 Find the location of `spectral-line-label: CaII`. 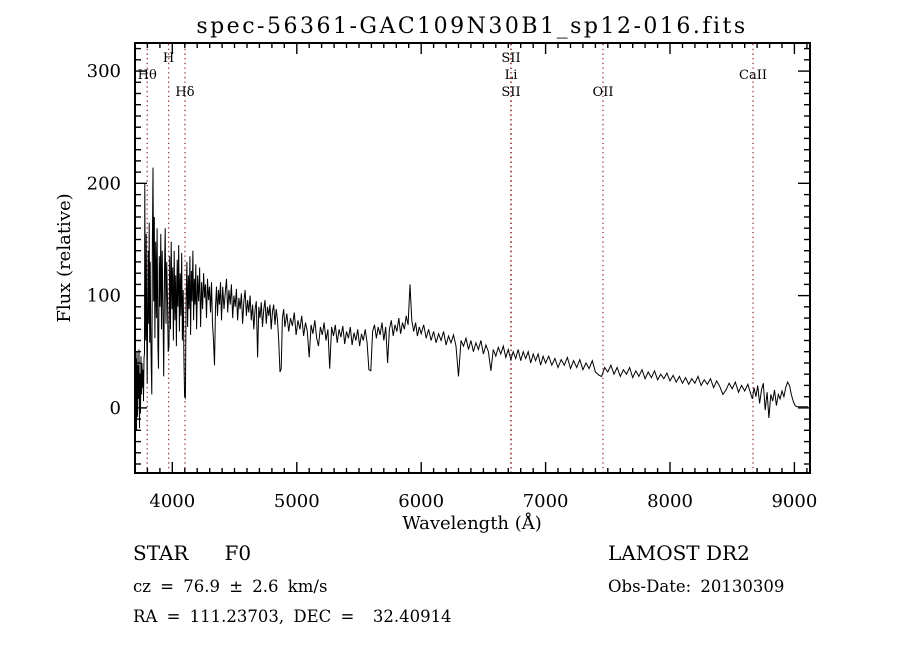

spectral-line-label: CaII is located at coordinates (753, 75).